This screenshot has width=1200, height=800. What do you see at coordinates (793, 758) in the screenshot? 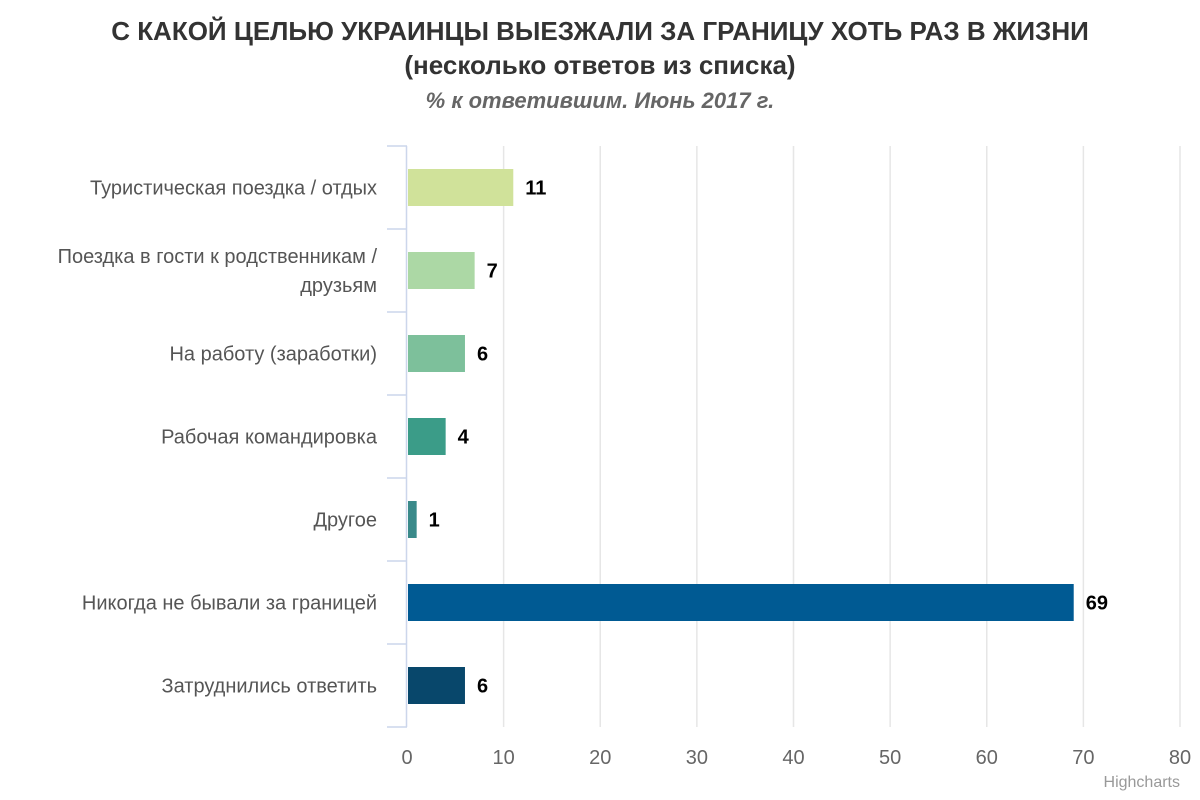
I see `x-tick-label-40: 40` at bounding box center [793, 758].